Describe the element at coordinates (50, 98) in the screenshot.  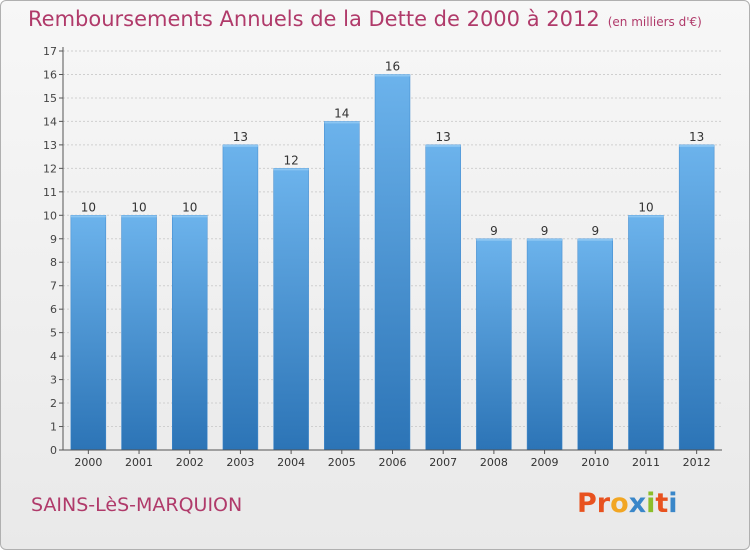
I see `y-tick-label: 15` at that location.